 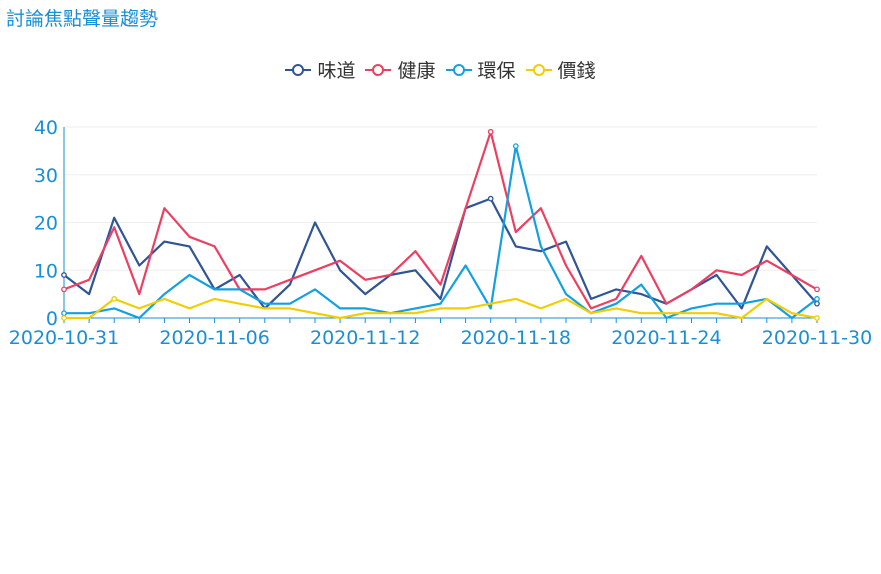 What do you see at coordinates (480, 69) in the screenshot?
I see `legend-item-環保: 環保` at bounding box center [480, 69].